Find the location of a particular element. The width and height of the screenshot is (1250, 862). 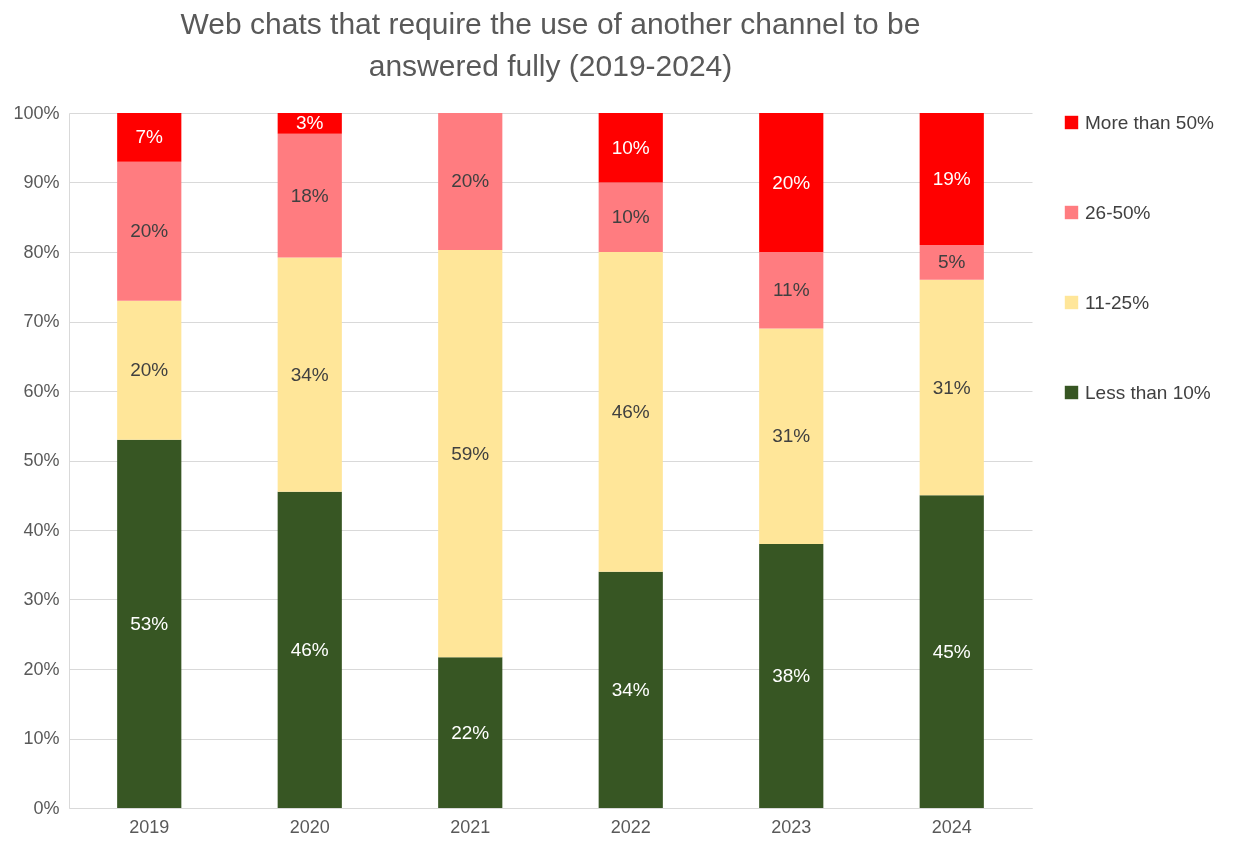

data-label: 38% is located at coordinates (791, 675).